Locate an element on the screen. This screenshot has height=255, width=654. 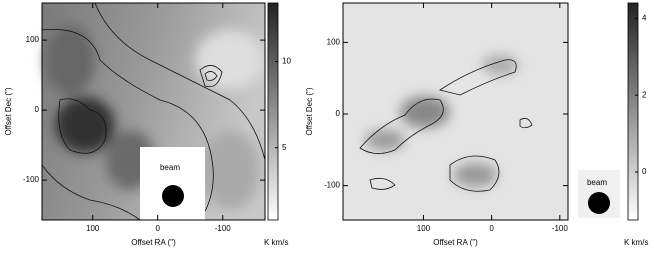
colorbar-tick-label: 4 is located at coordinates (644, 17).